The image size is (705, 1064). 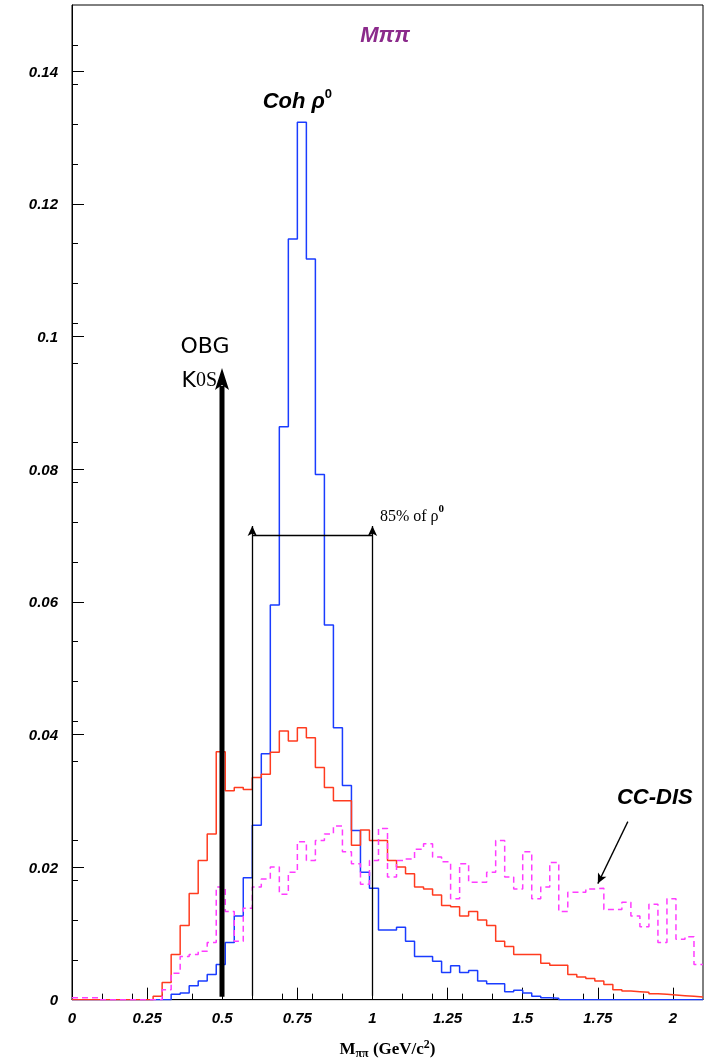 I want to click on x-tick-label: 0, so click(x=72, y=1017).